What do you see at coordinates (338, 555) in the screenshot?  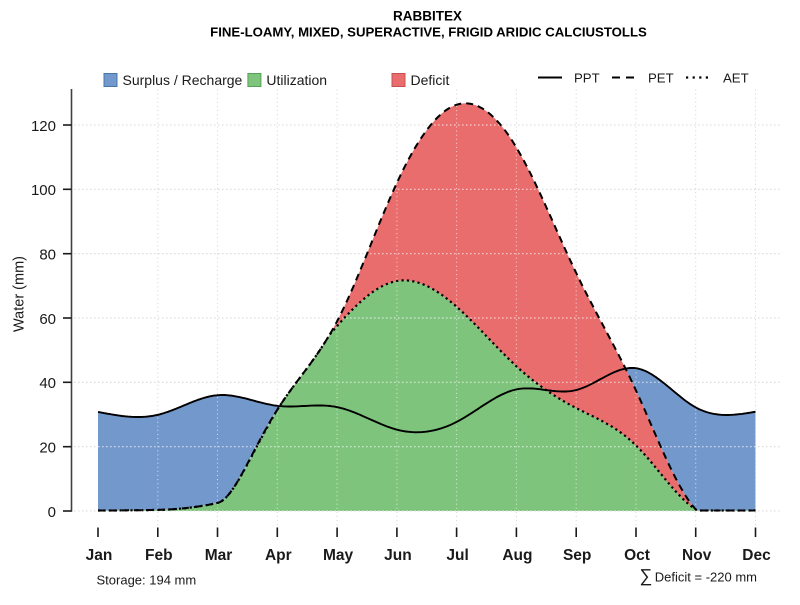 I see `svg-text: May` at bounding box center [338, 555].